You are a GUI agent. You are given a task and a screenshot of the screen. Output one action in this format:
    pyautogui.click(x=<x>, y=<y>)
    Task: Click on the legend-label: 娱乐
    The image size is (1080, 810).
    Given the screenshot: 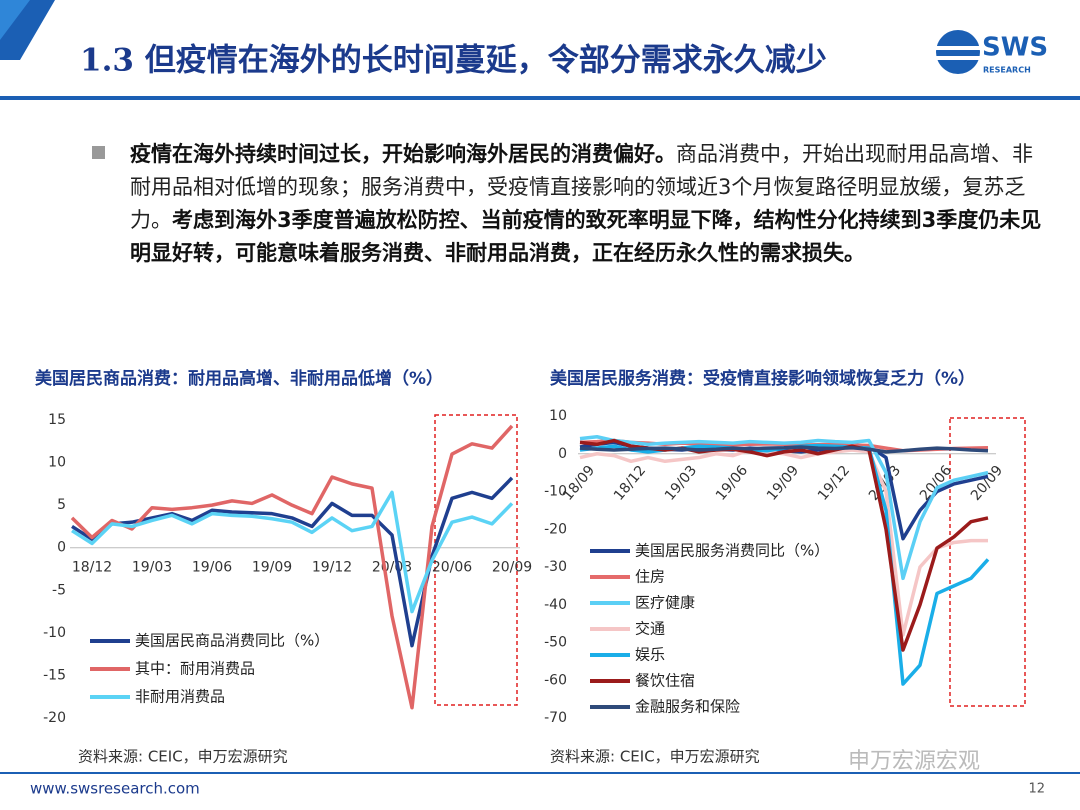 What is the action you would take?
    pyautogui.click(x=650, y=655)
    